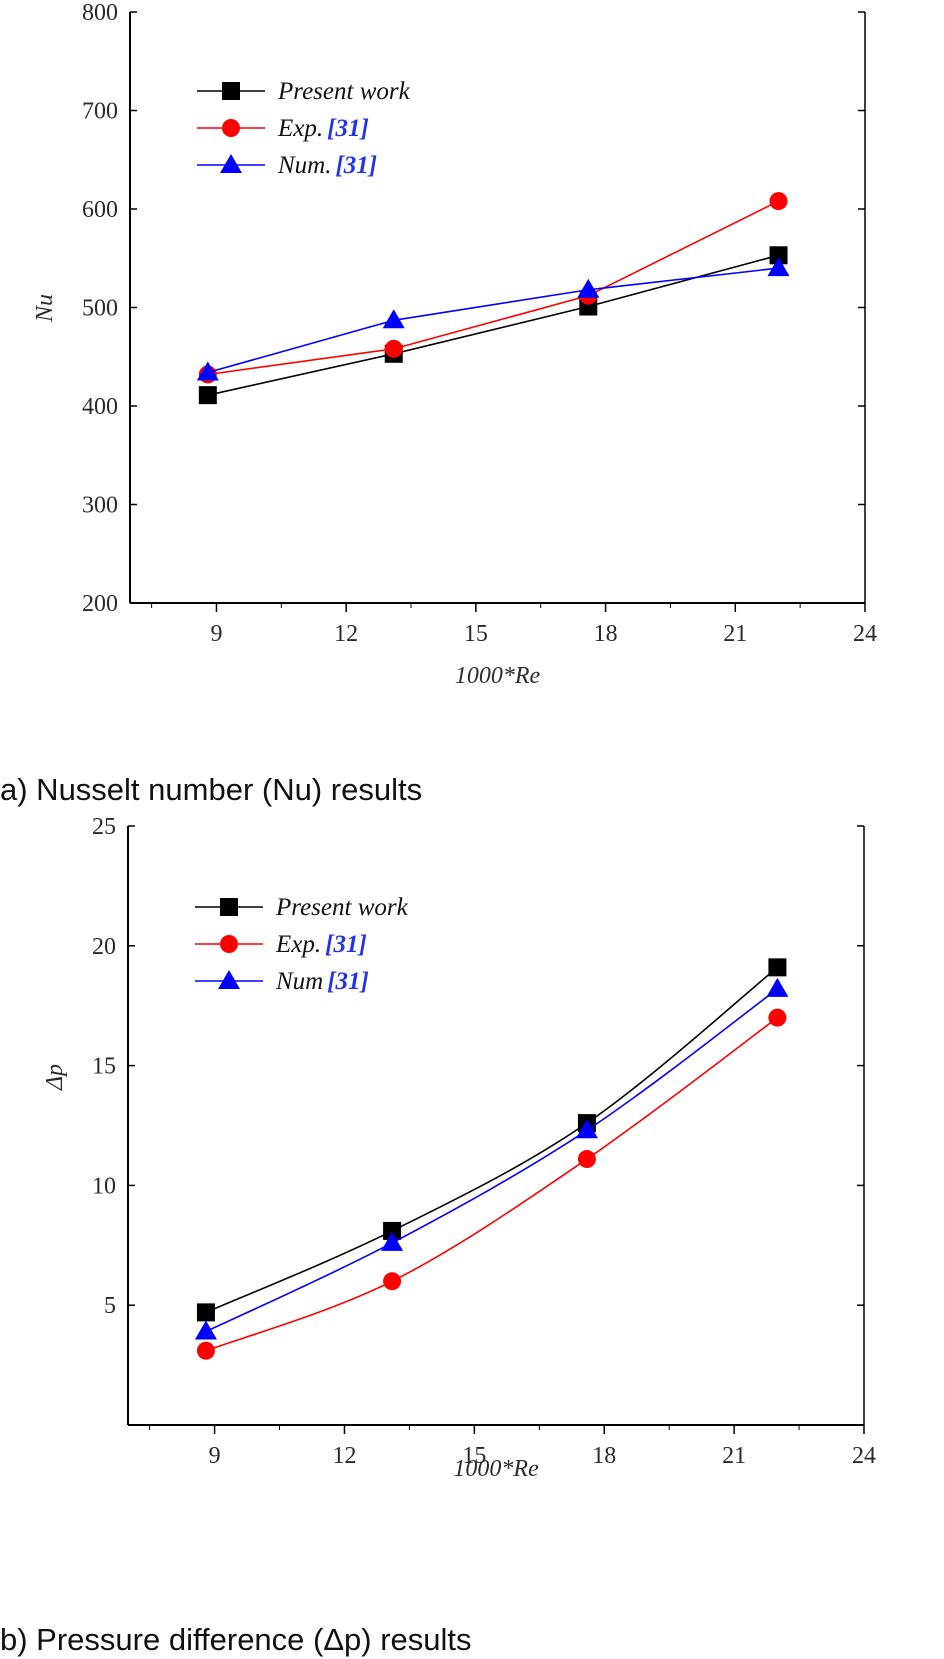 This screenshot has height=1659, width=944. What do you see at coordinates (474, 1456) in the screenshot?
I see `chart-b-x-tick-label: 15` at bounding box center [474, 1456].